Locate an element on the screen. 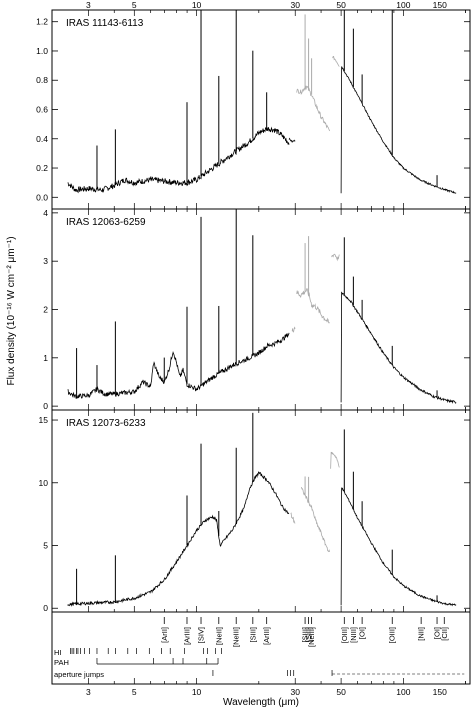 The image size is (474, 714). y-tick-label: 0.2 is located at coordinates (42, 168).